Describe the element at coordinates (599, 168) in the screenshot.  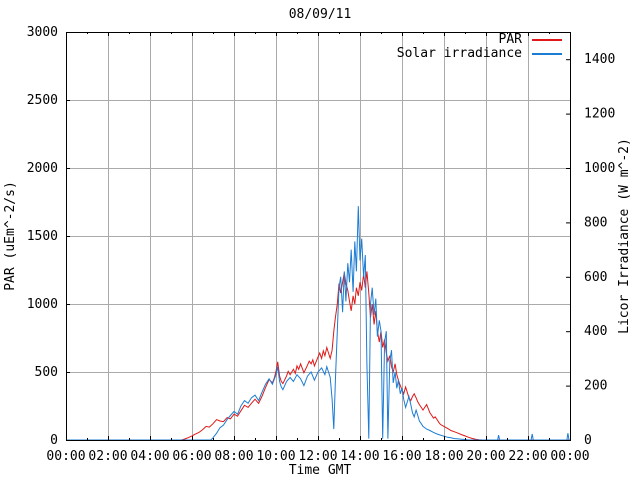
I see `y-right-tick-label: 1000` at that location.